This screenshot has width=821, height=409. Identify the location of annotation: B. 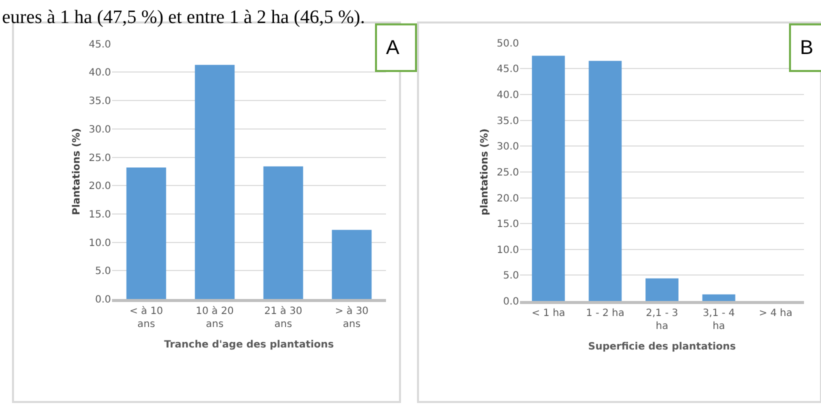
(807, 48).